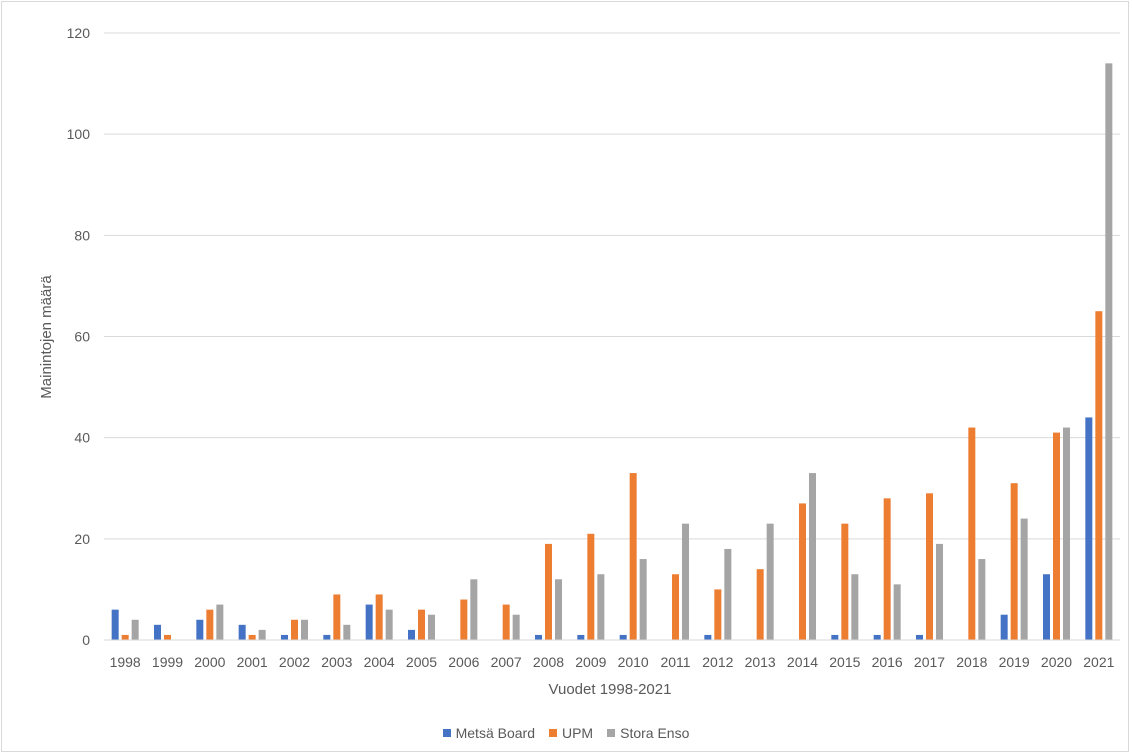 Image resolution: width=1132 pixels, height=755 pixels. I want to click on bar-stora-enso-2006, so click(474, 609).